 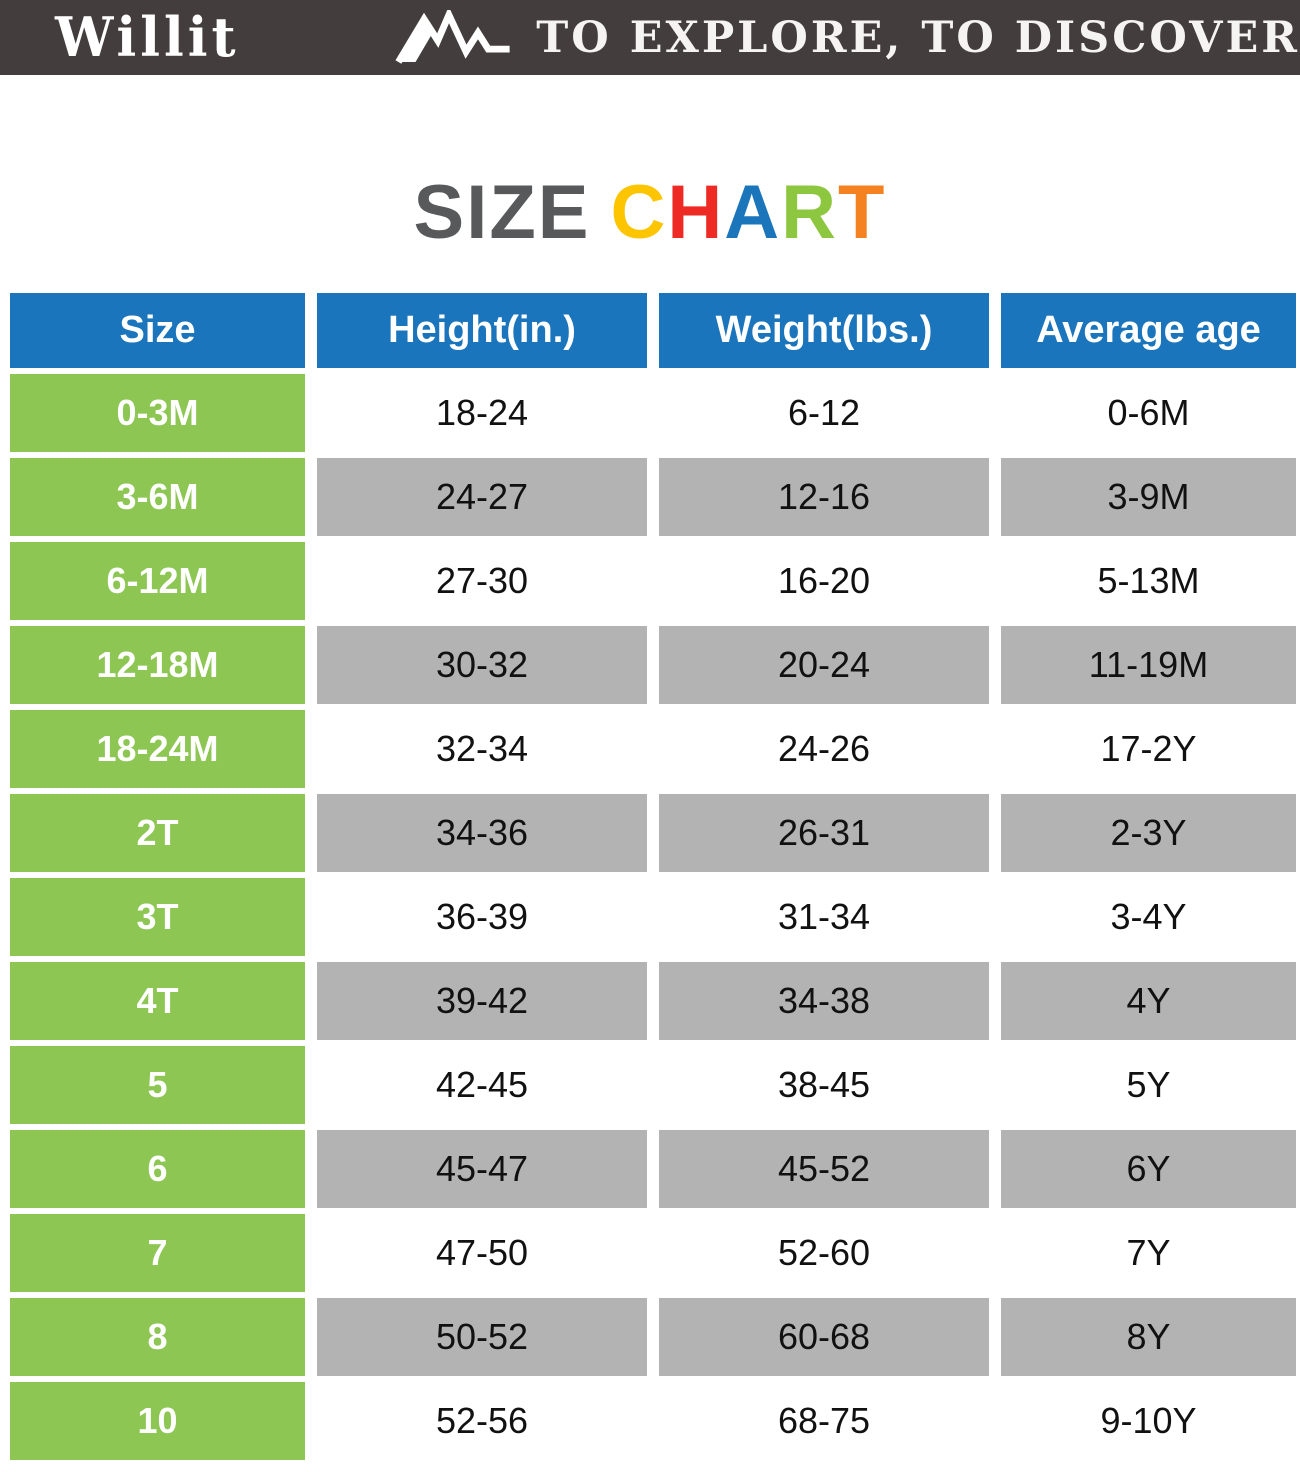 What do you see at coordinates (157, 1421) in the screenshot?
I see `size-cell: 10` at bounding box center [157, 1421].